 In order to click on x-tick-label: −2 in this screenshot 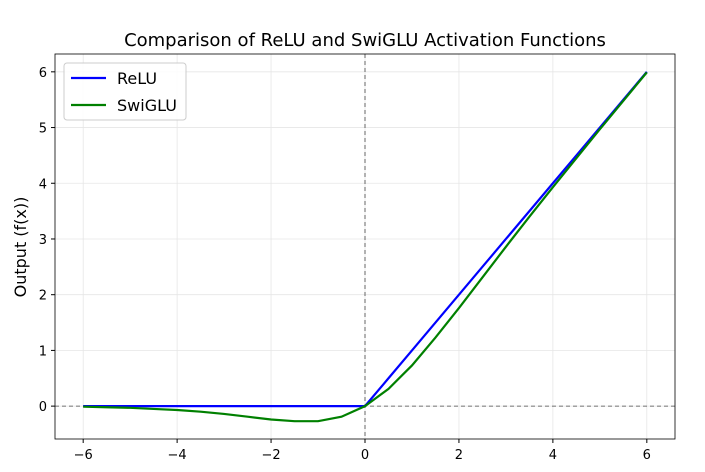, I will do `click(270, 455)`.